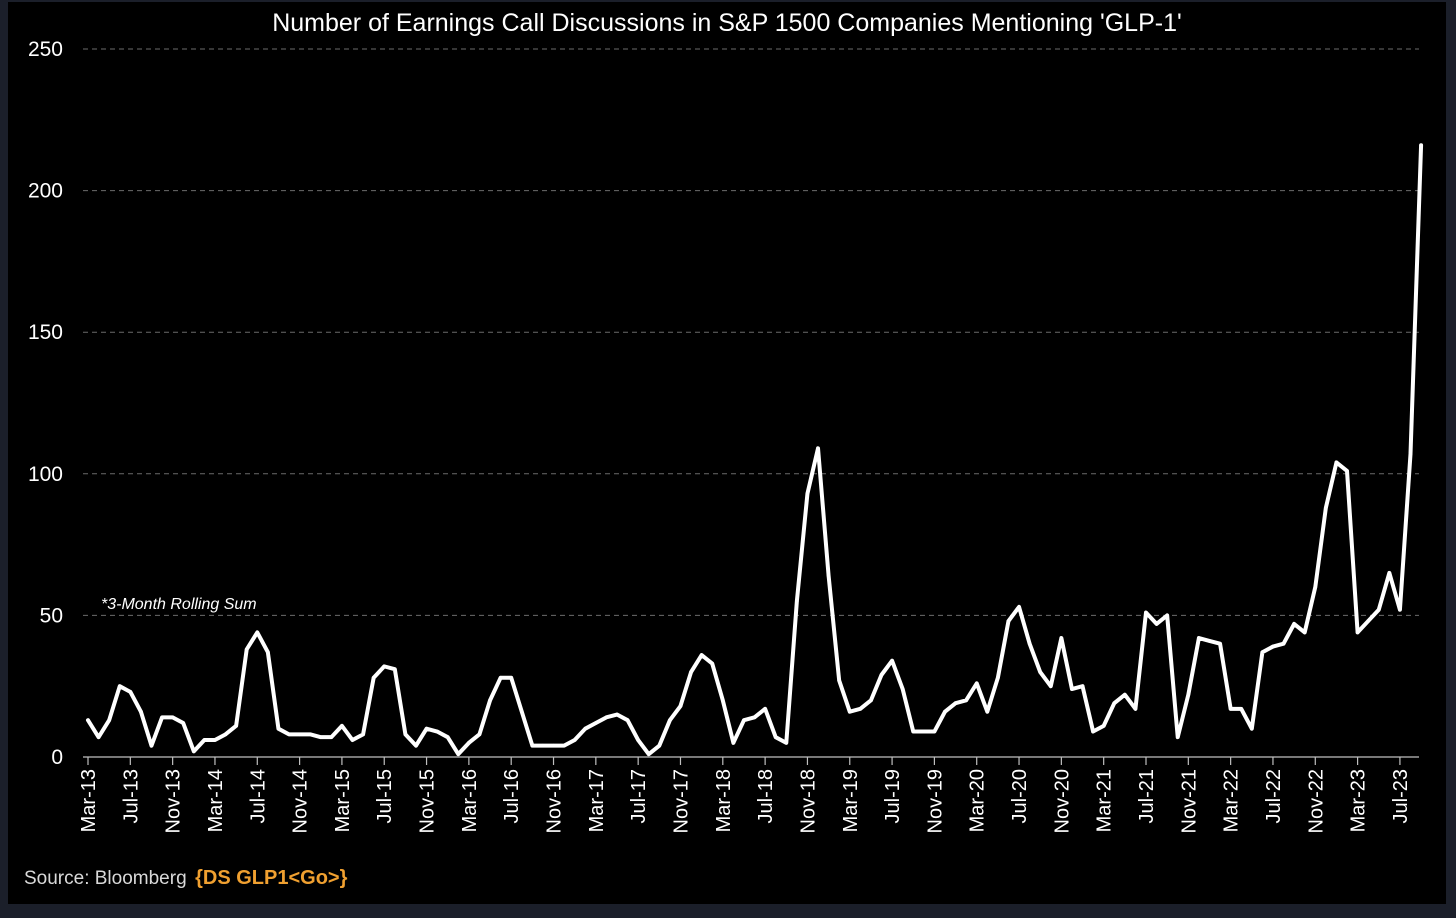  I want to click on y-tick-label: 100, so click(45, 474).